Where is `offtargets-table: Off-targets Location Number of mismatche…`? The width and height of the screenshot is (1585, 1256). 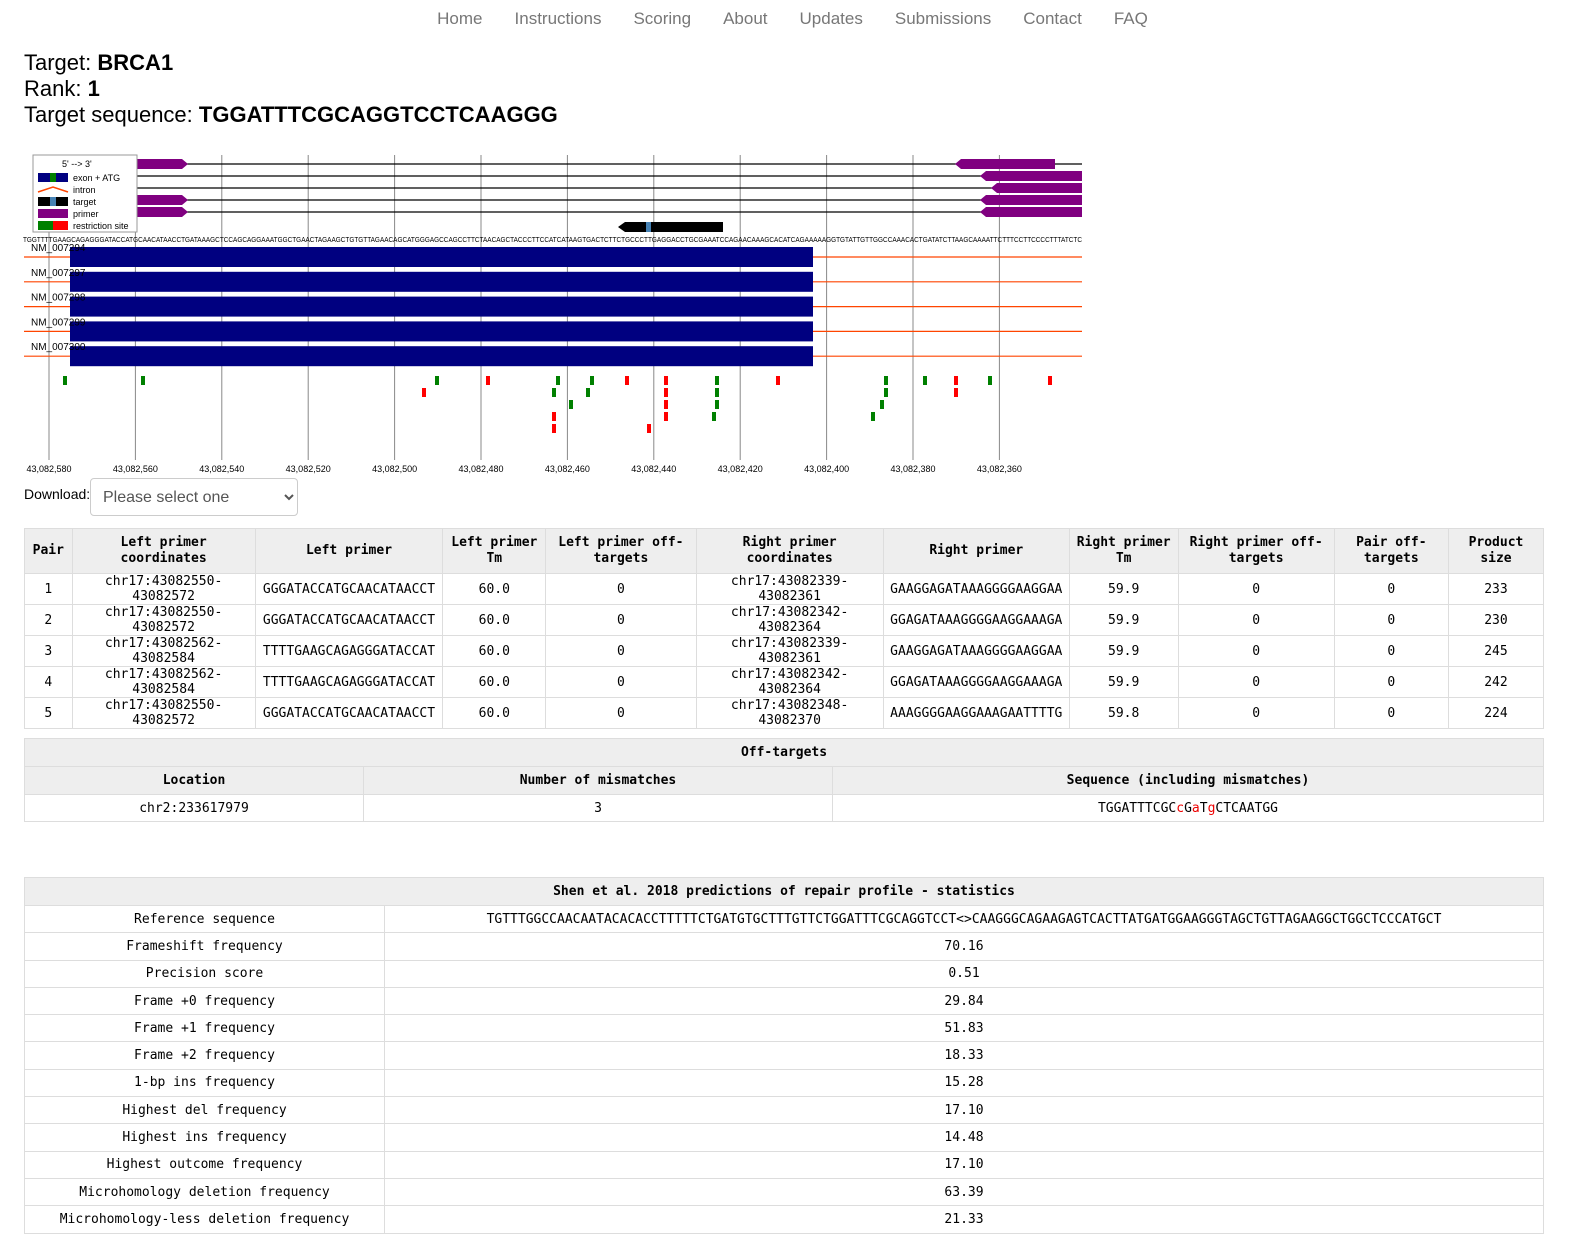
offtargets-table: Off-targets Location Number of mismatche… is located at coordinates (784, 780).